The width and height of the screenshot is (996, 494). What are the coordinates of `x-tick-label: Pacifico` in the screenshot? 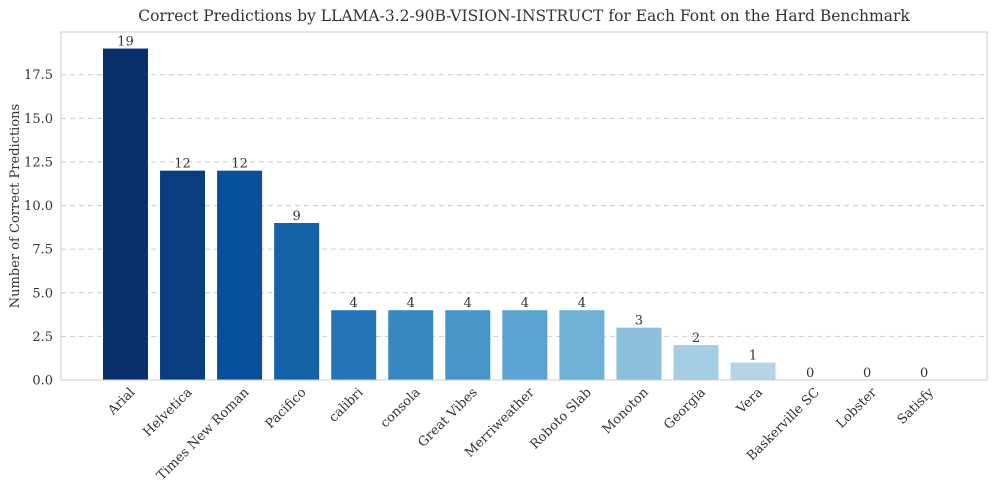 It's located at (286, 408).